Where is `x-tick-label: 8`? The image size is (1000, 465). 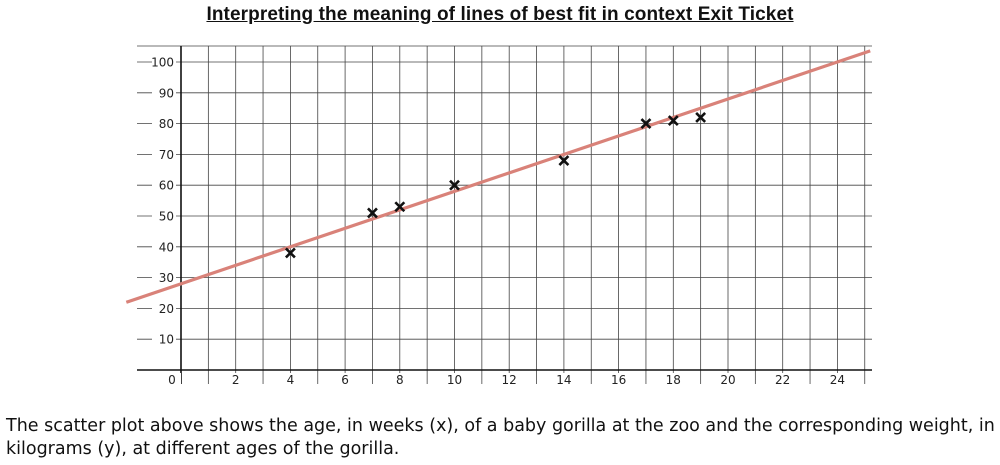 x-tick-label: 8 is located at coordinates (400, 380).